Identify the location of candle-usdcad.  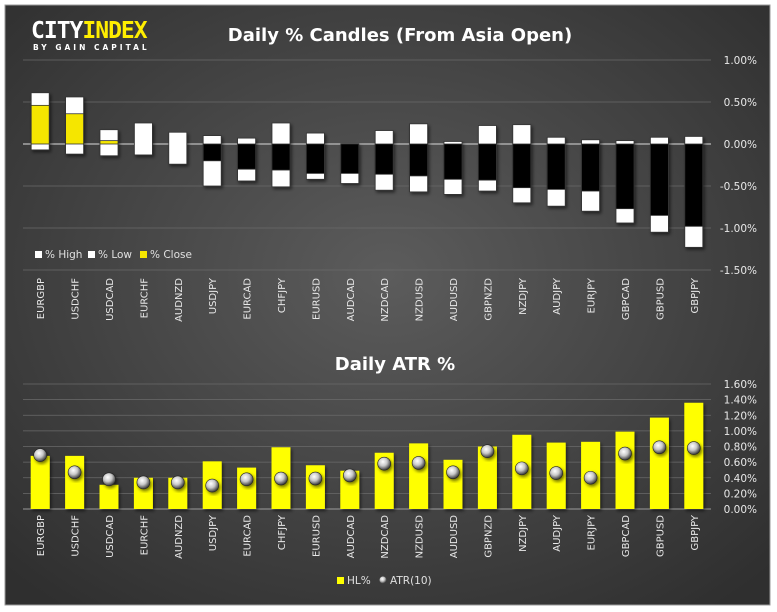
(109, 143).